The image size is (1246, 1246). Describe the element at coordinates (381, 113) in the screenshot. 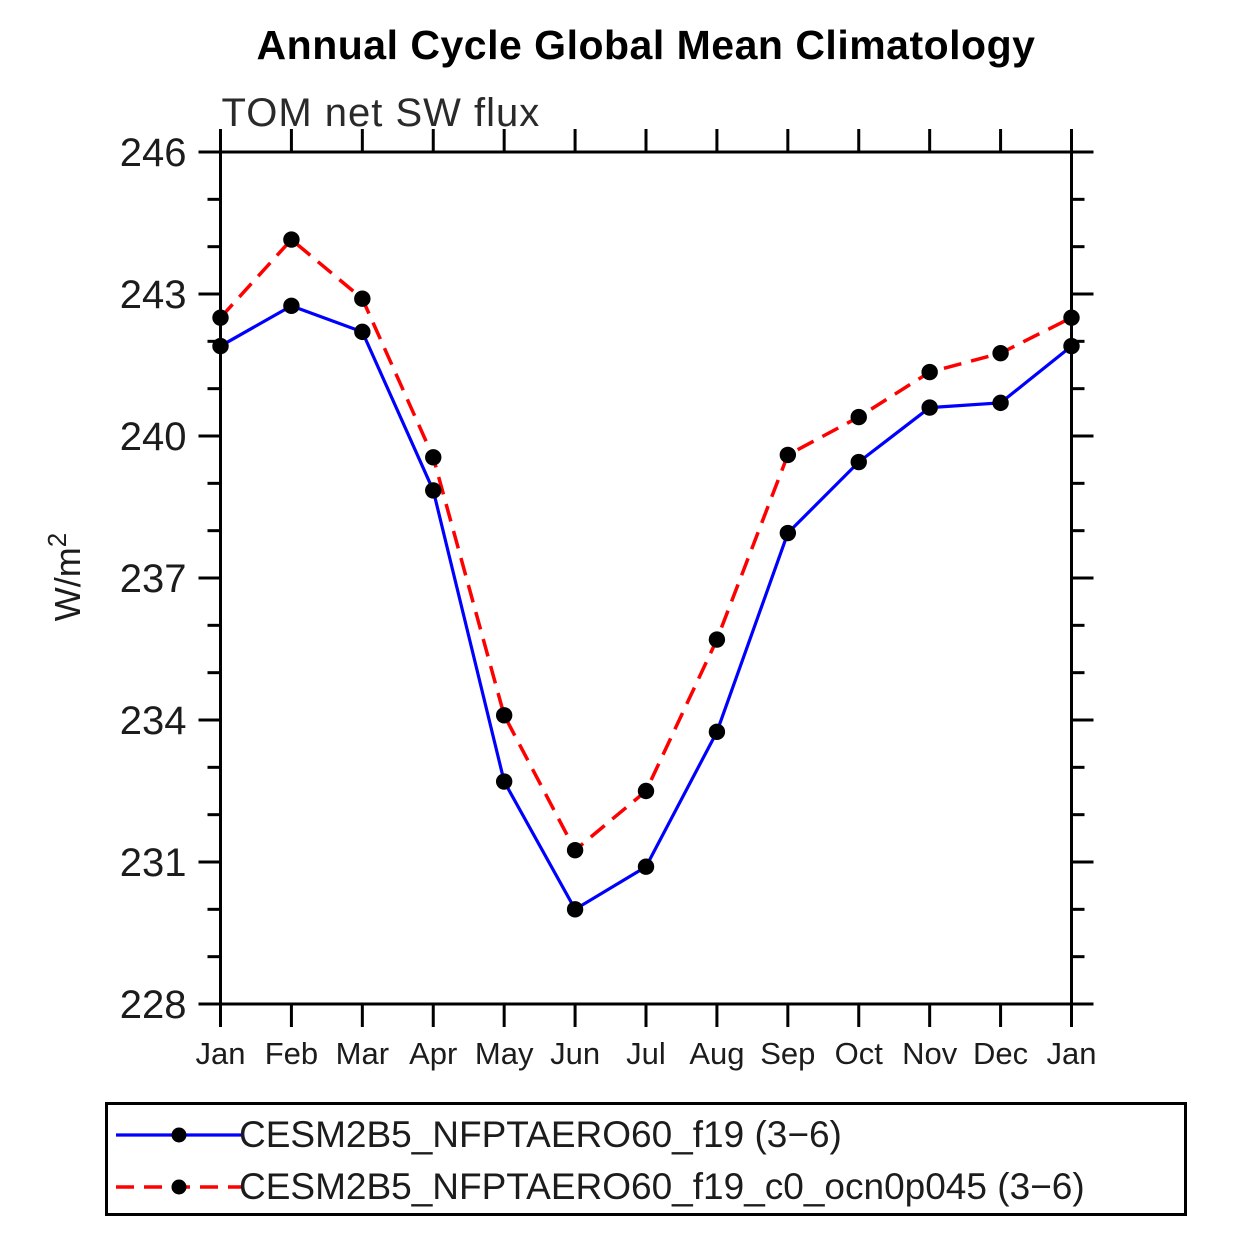

I see `plot-subtitle: TOM net SW flux` at that location.